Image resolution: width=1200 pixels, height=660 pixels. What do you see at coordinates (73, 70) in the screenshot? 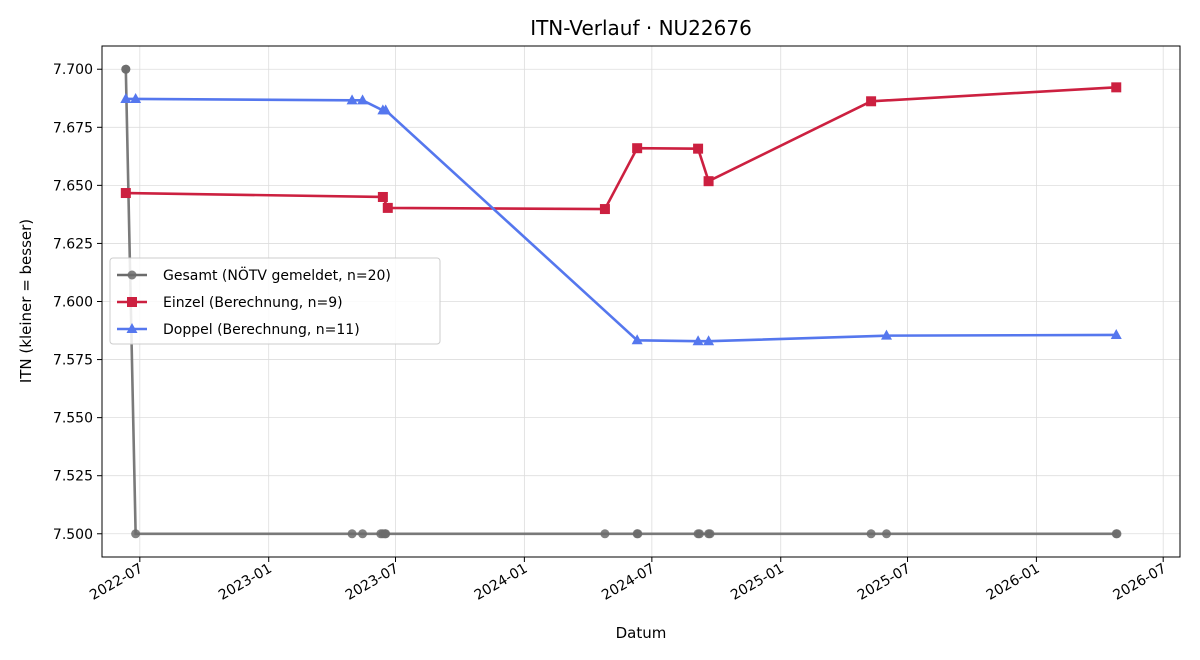
I see `y-tick-label: 7.700` at bounding box center [73, 70].